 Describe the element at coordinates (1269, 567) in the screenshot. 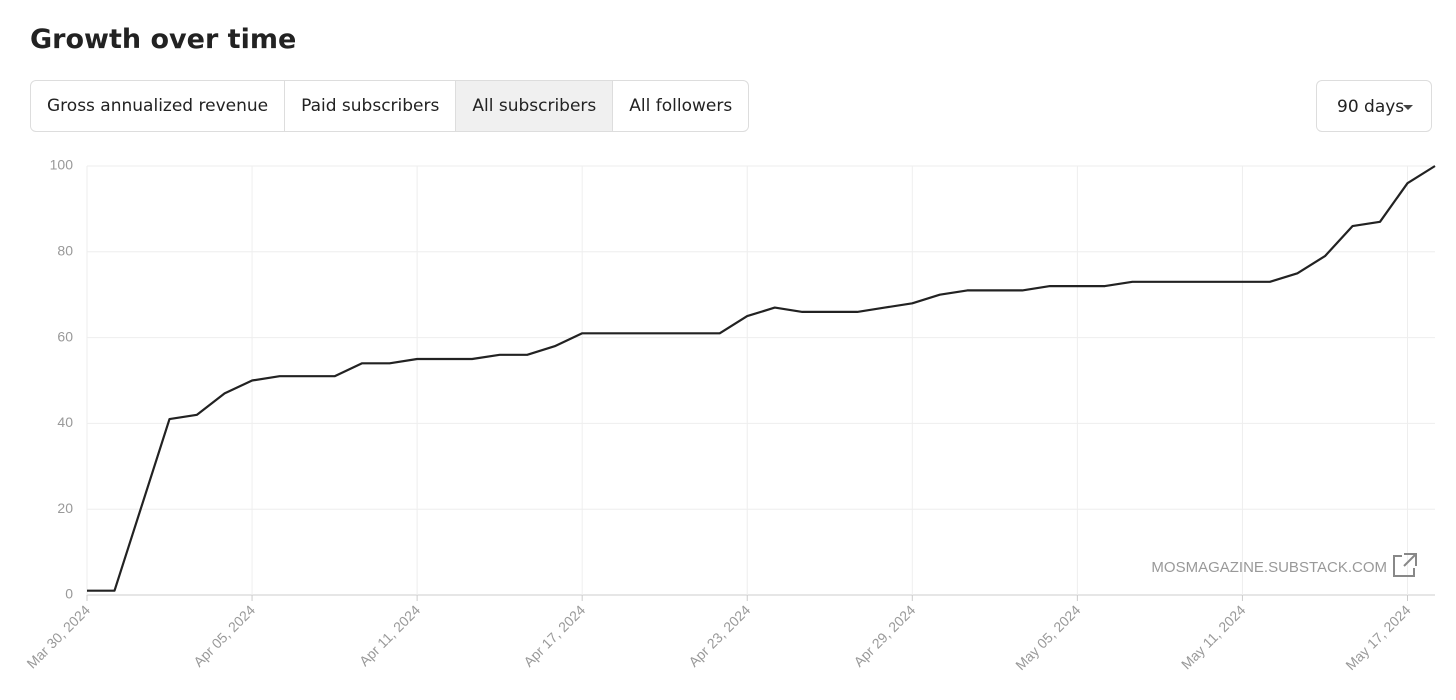

I see `watermark: MOSMAGAZINE.SUBSTACK.COM` at that location.